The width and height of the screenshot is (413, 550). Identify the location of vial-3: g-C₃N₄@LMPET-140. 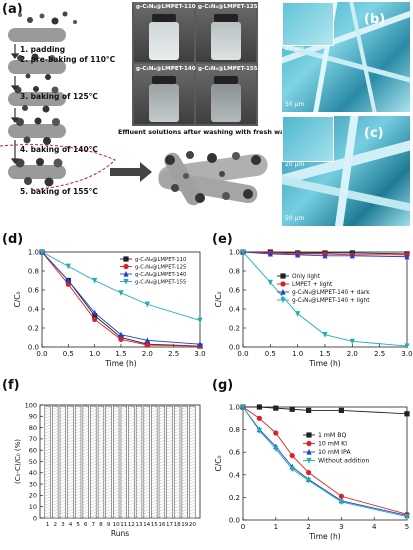
(165, 94).